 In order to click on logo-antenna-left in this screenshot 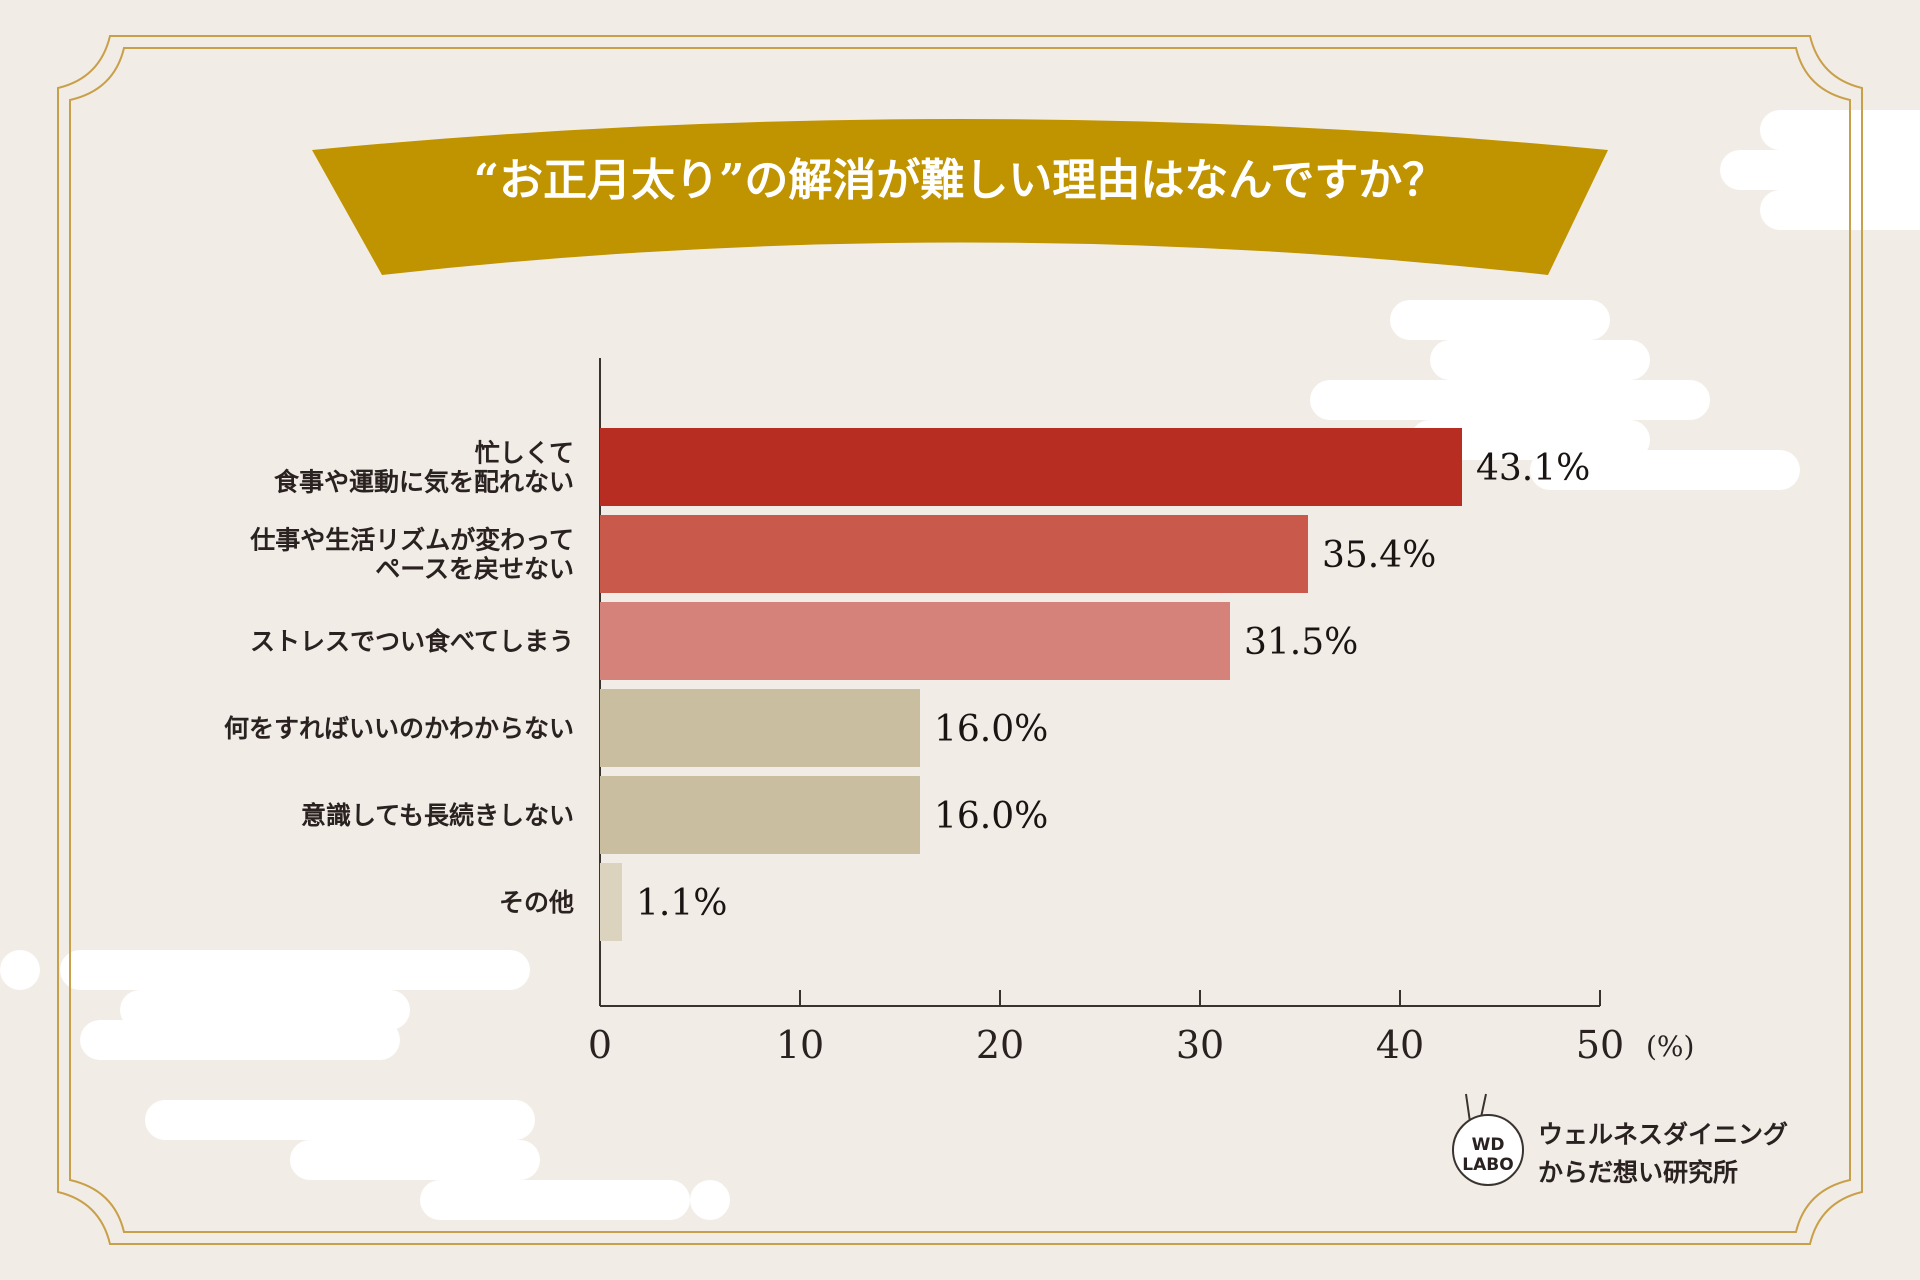, I will do `click(1468, 1108)`.